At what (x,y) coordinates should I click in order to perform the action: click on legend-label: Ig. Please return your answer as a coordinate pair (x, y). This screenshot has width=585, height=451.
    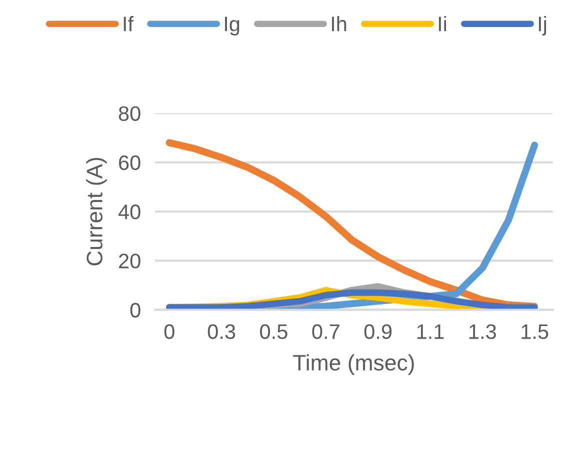
    Looking at the image, I should click on (232, 26).